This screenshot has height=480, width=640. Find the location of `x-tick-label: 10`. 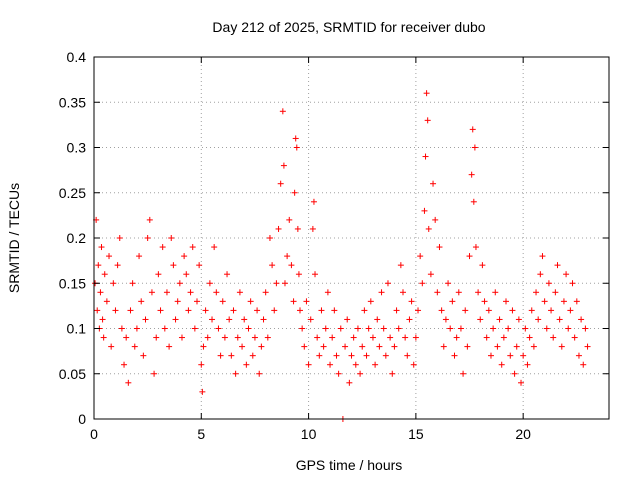

x-tick-label: 10 is located at coordinates (309, 434).